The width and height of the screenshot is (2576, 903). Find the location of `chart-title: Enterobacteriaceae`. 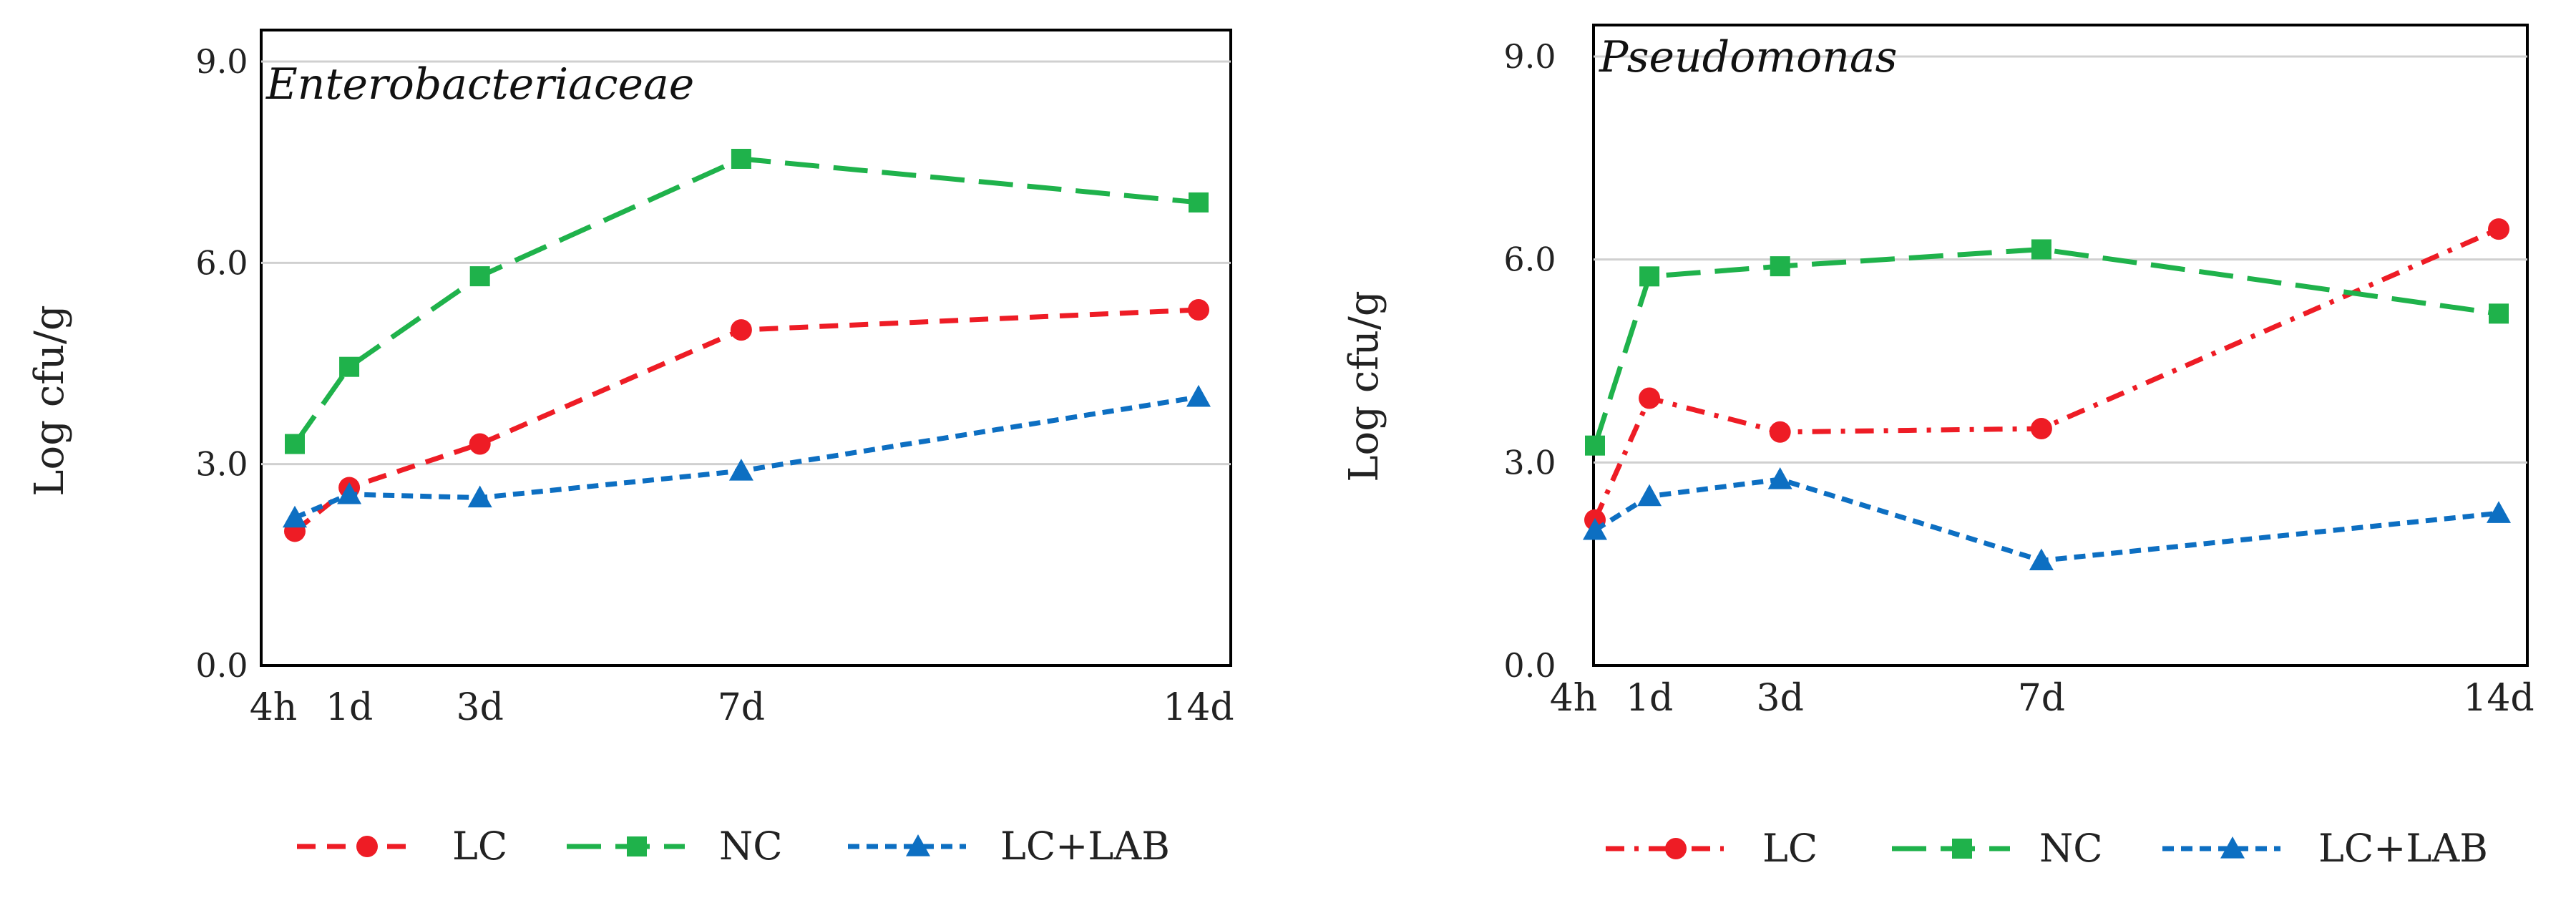

chart-title: Enterobacteriaceae is located at coordinates (479, 84).